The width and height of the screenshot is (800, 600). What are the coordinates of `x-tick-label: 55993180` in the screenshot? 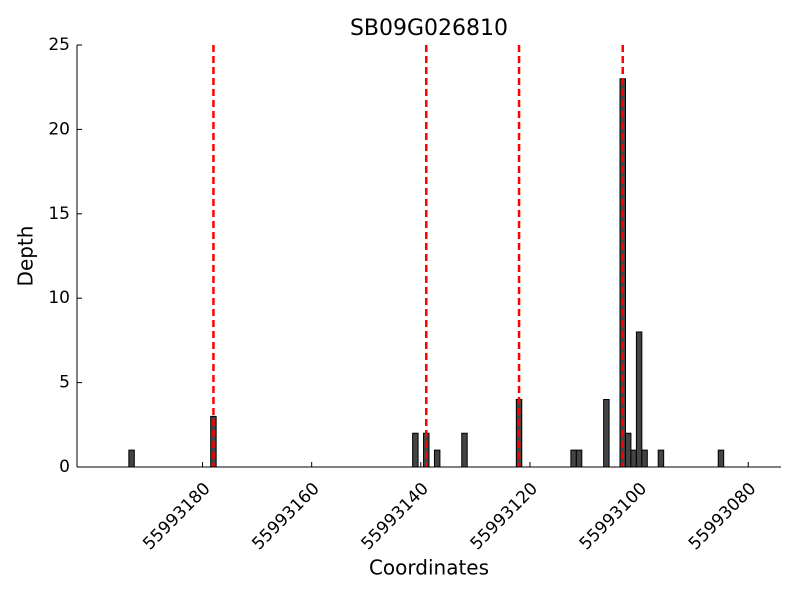 It's located at (176, 516).